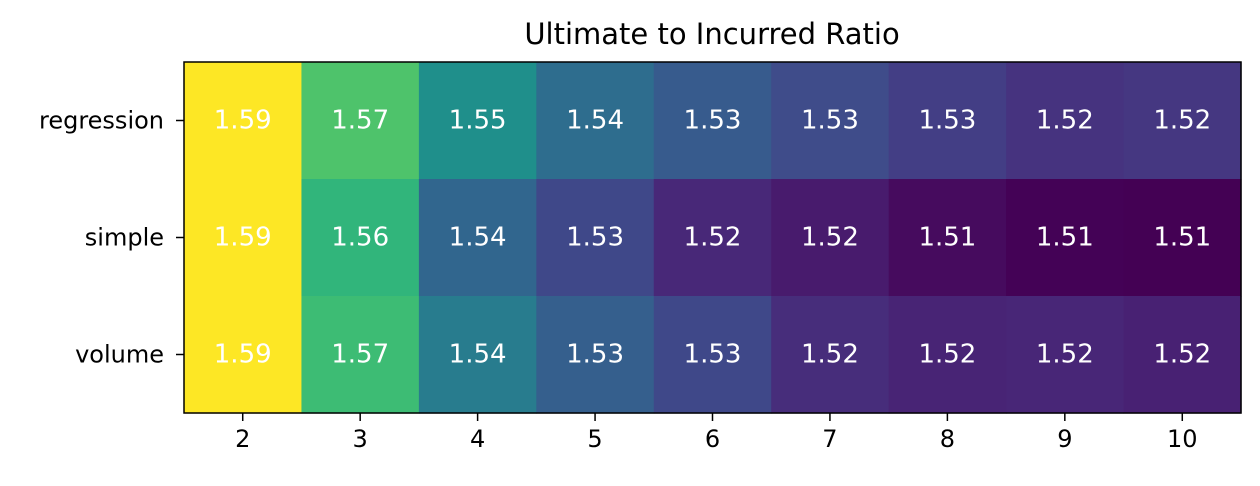 The height and width of the screenshot is (486, 1260). I want to click on value-label-simple-2: 1.59, so click(243, 238).